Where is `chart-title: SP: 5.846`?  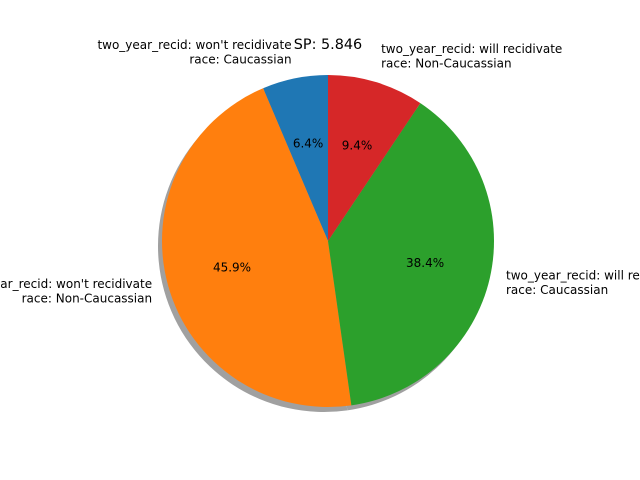 chart-title: SP: 5.846 is located at coordinates (328, 45).